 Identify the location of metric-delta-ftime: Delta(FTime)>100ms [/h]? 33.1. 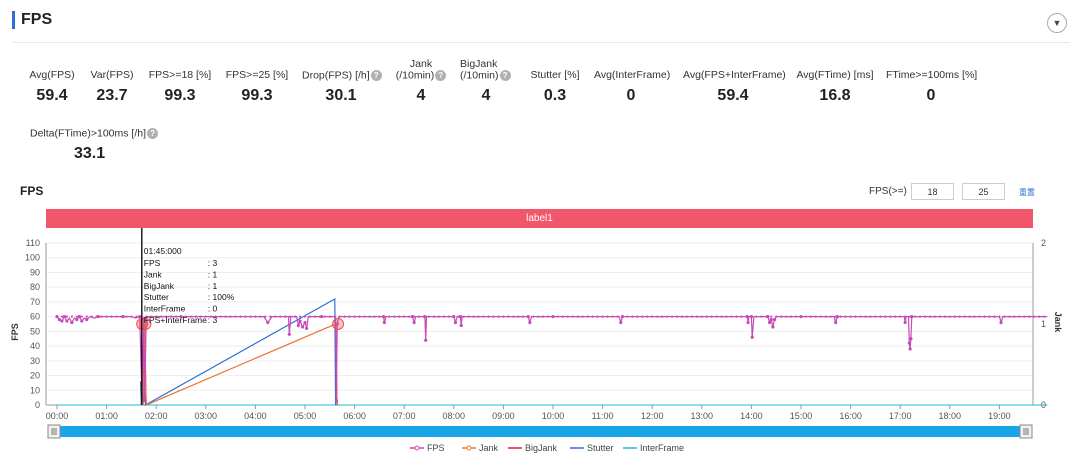
(94, 145).